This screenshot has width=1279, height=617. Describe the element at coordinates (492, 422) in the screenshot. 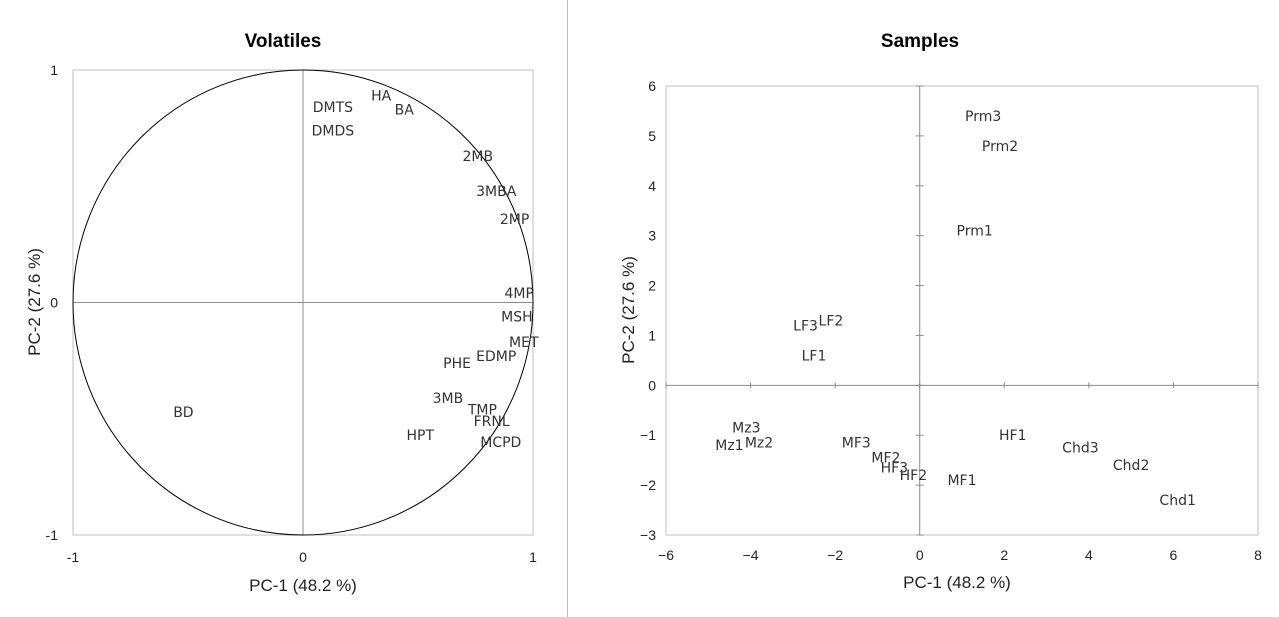

I see `point-label-frnl: FRNL` at that location.